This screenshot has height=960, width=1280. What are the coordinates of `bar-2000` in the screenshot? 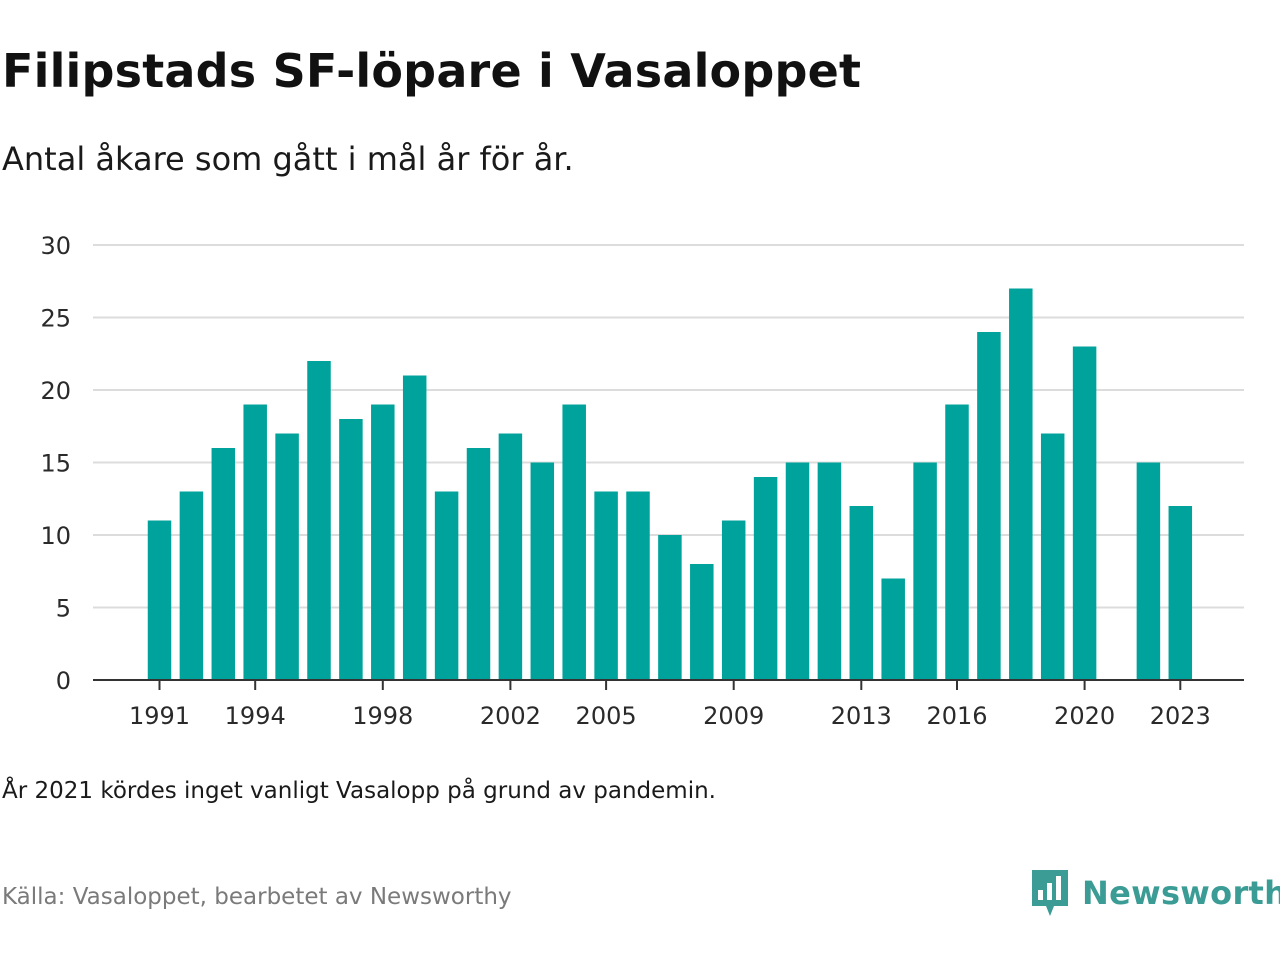 It's located at (446, 585).